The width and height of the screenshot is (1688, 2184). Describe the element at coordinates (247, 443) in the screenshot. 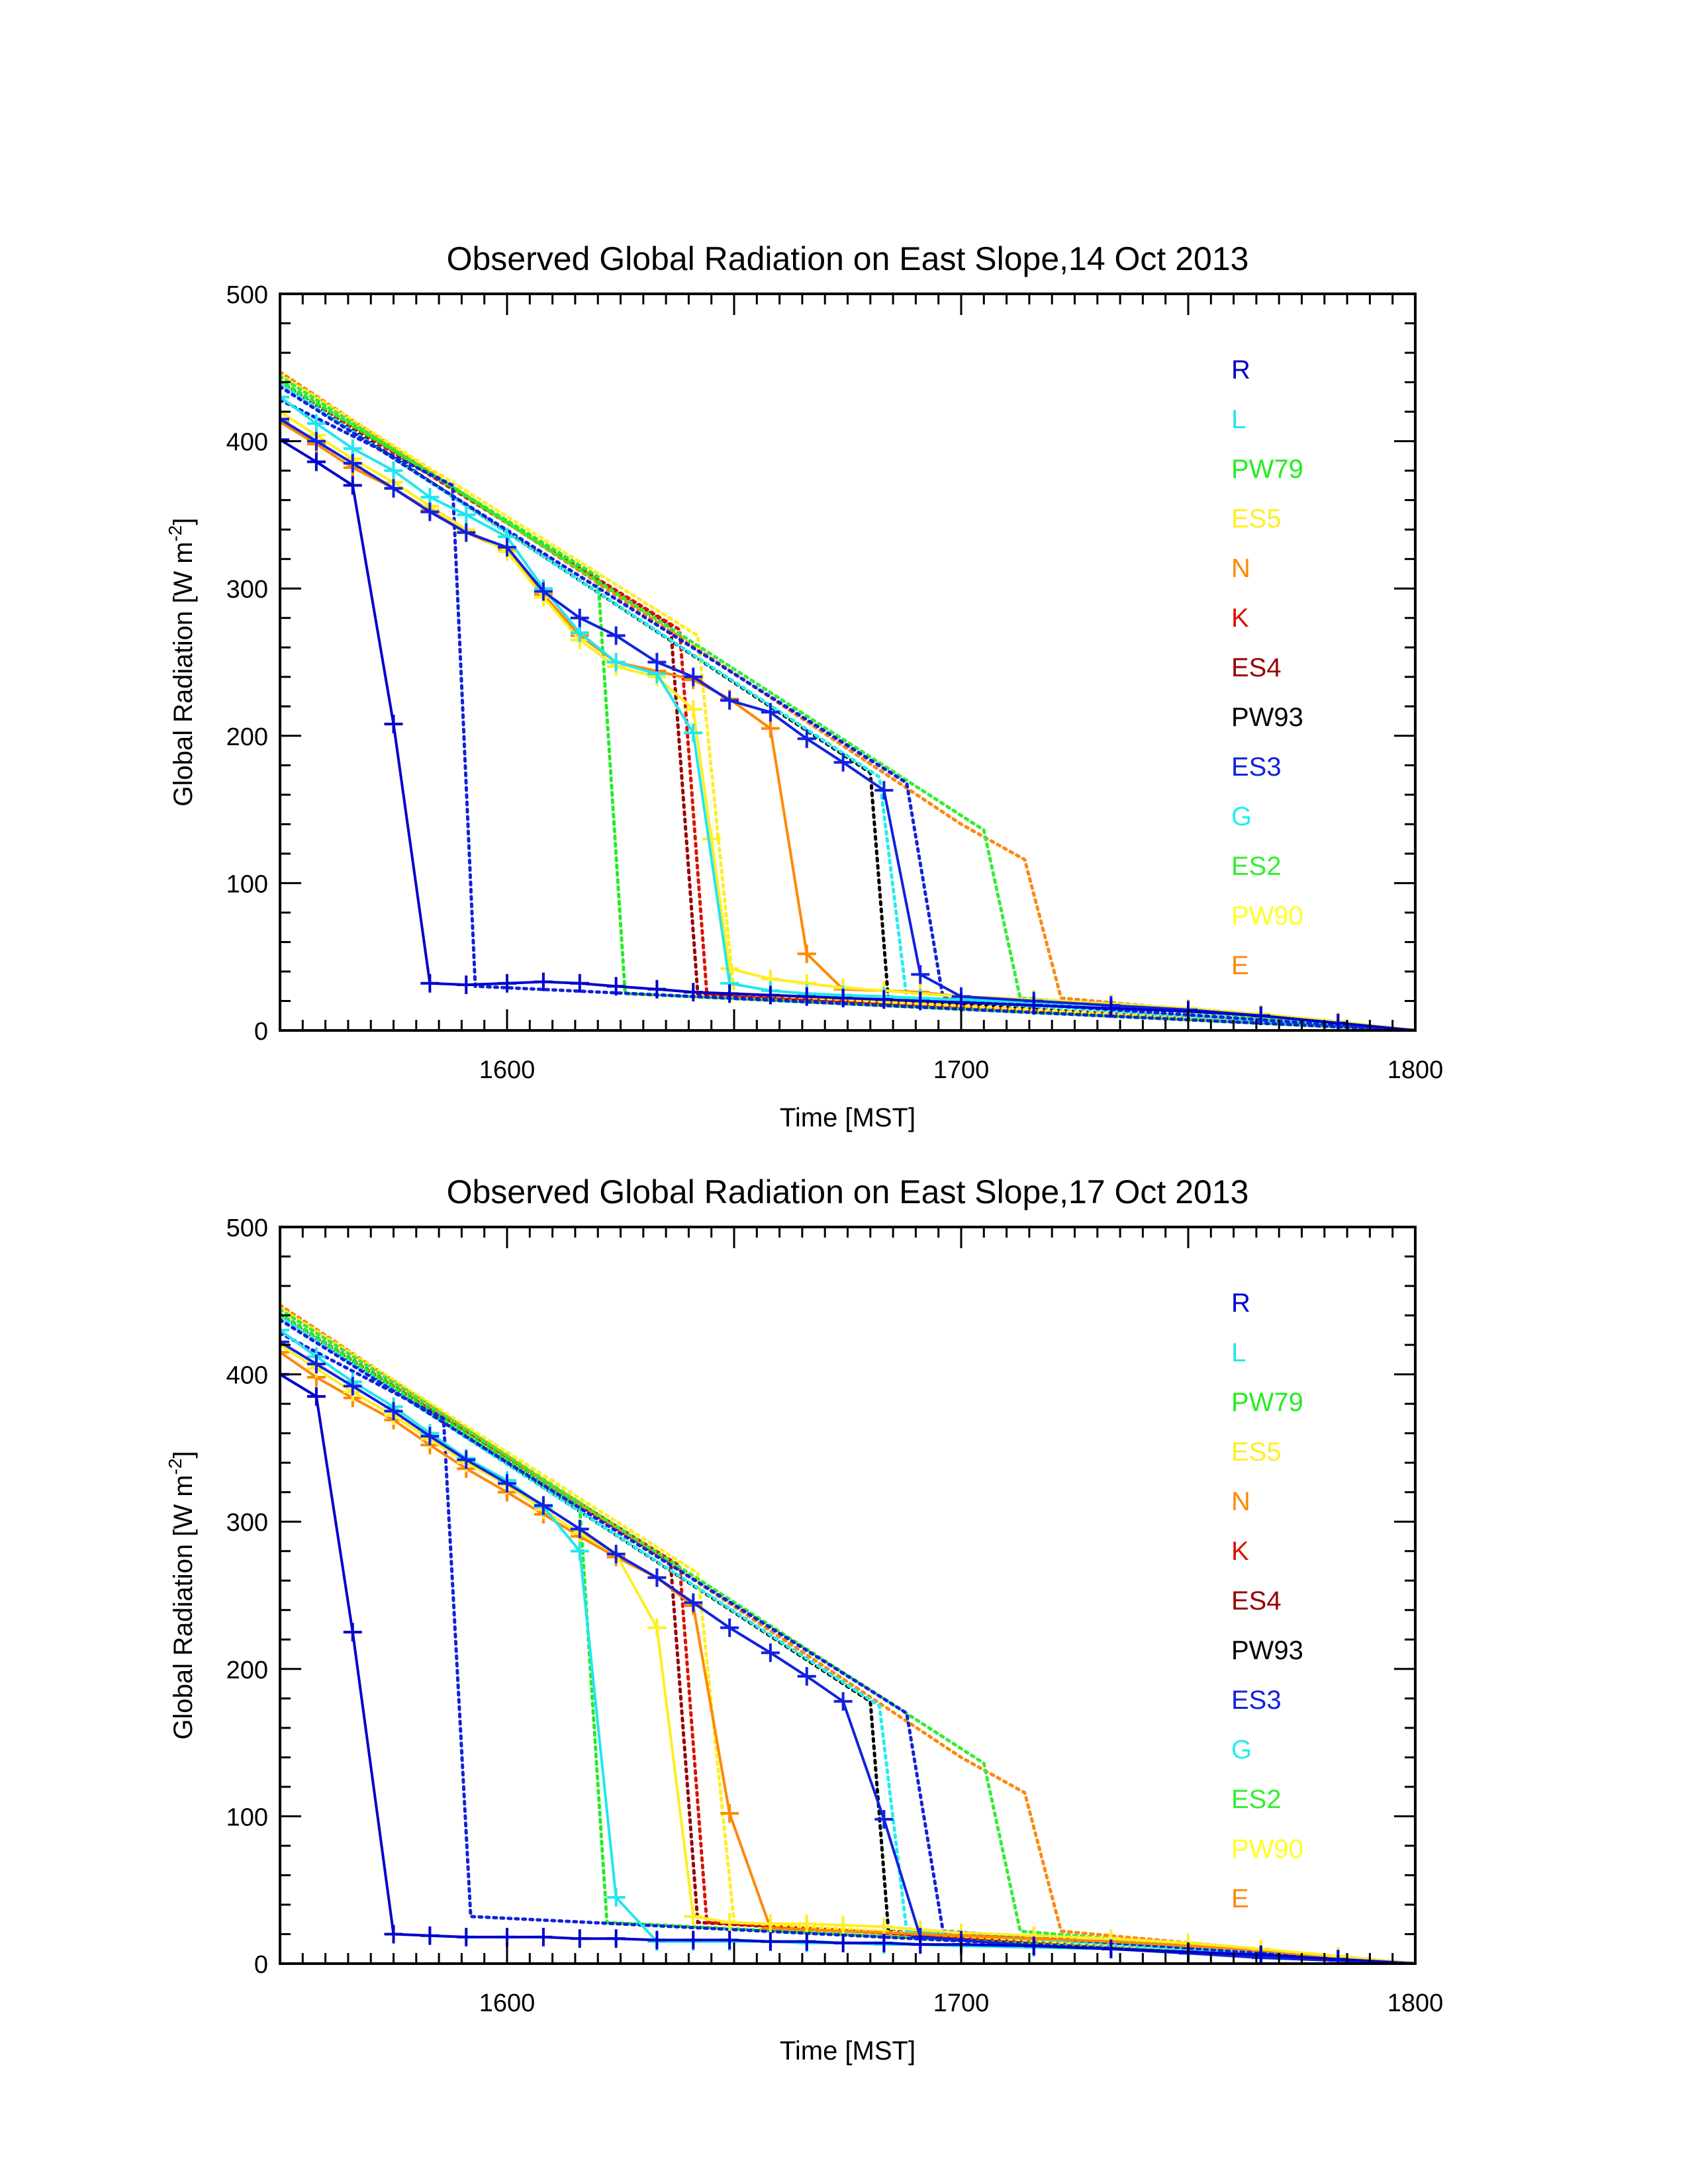

I see `y-tick-label: 400` at that location.